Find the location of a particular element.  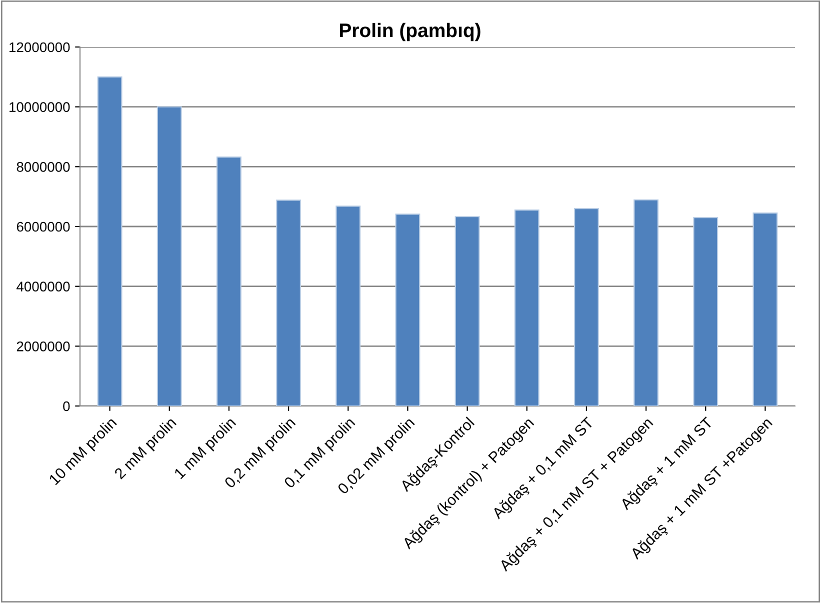

y-tick-label: 10000000 is located at coordinates (40, 107).